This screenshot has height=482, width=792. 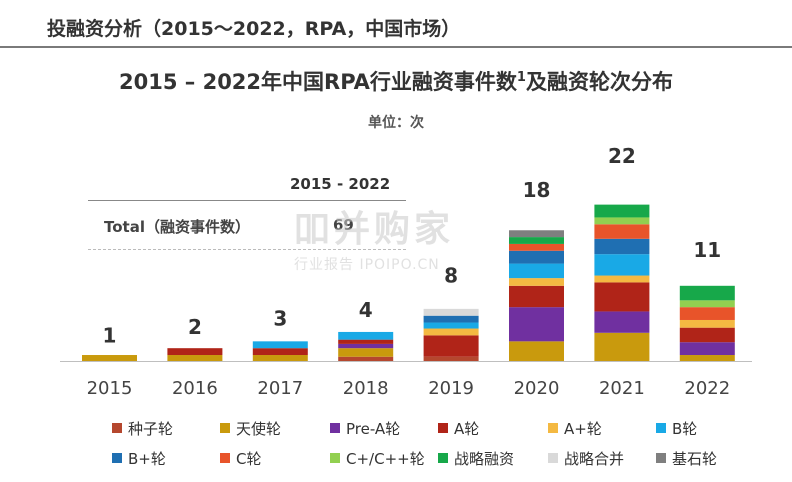 I want to click on bar-total-label: 1, so click(x=110, y=335).